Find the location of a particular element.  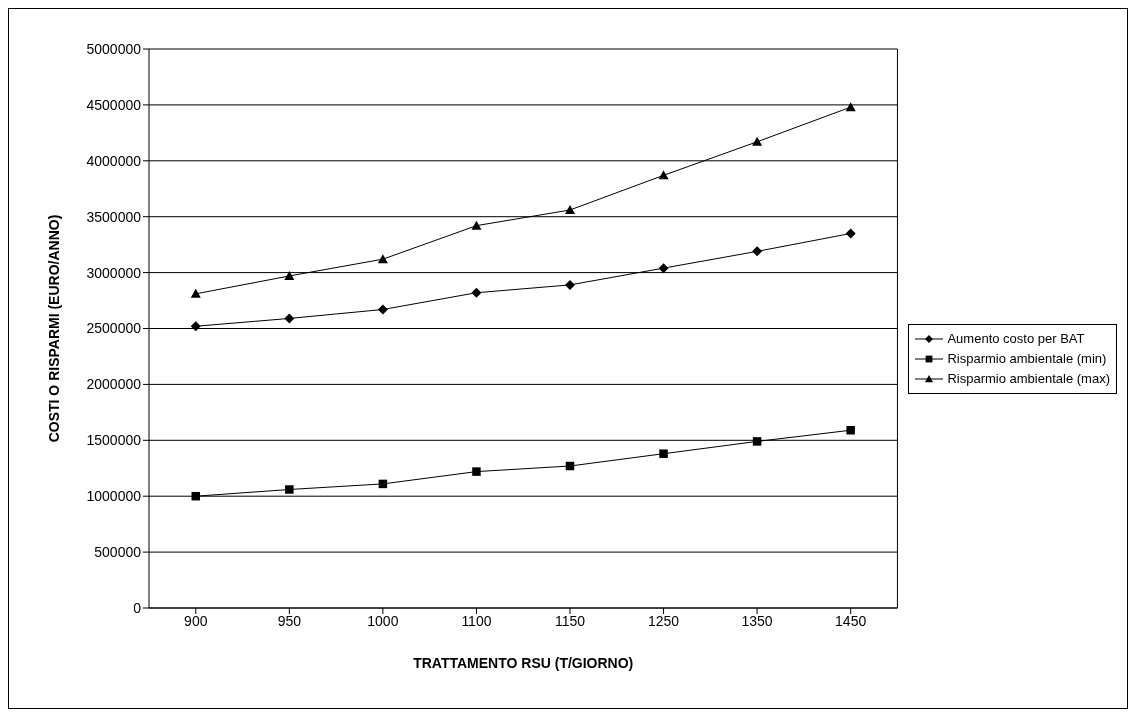

x-axis-title: TRATTAMENTO RSU (T/GIORNO) is located at coordinates (523, 663).